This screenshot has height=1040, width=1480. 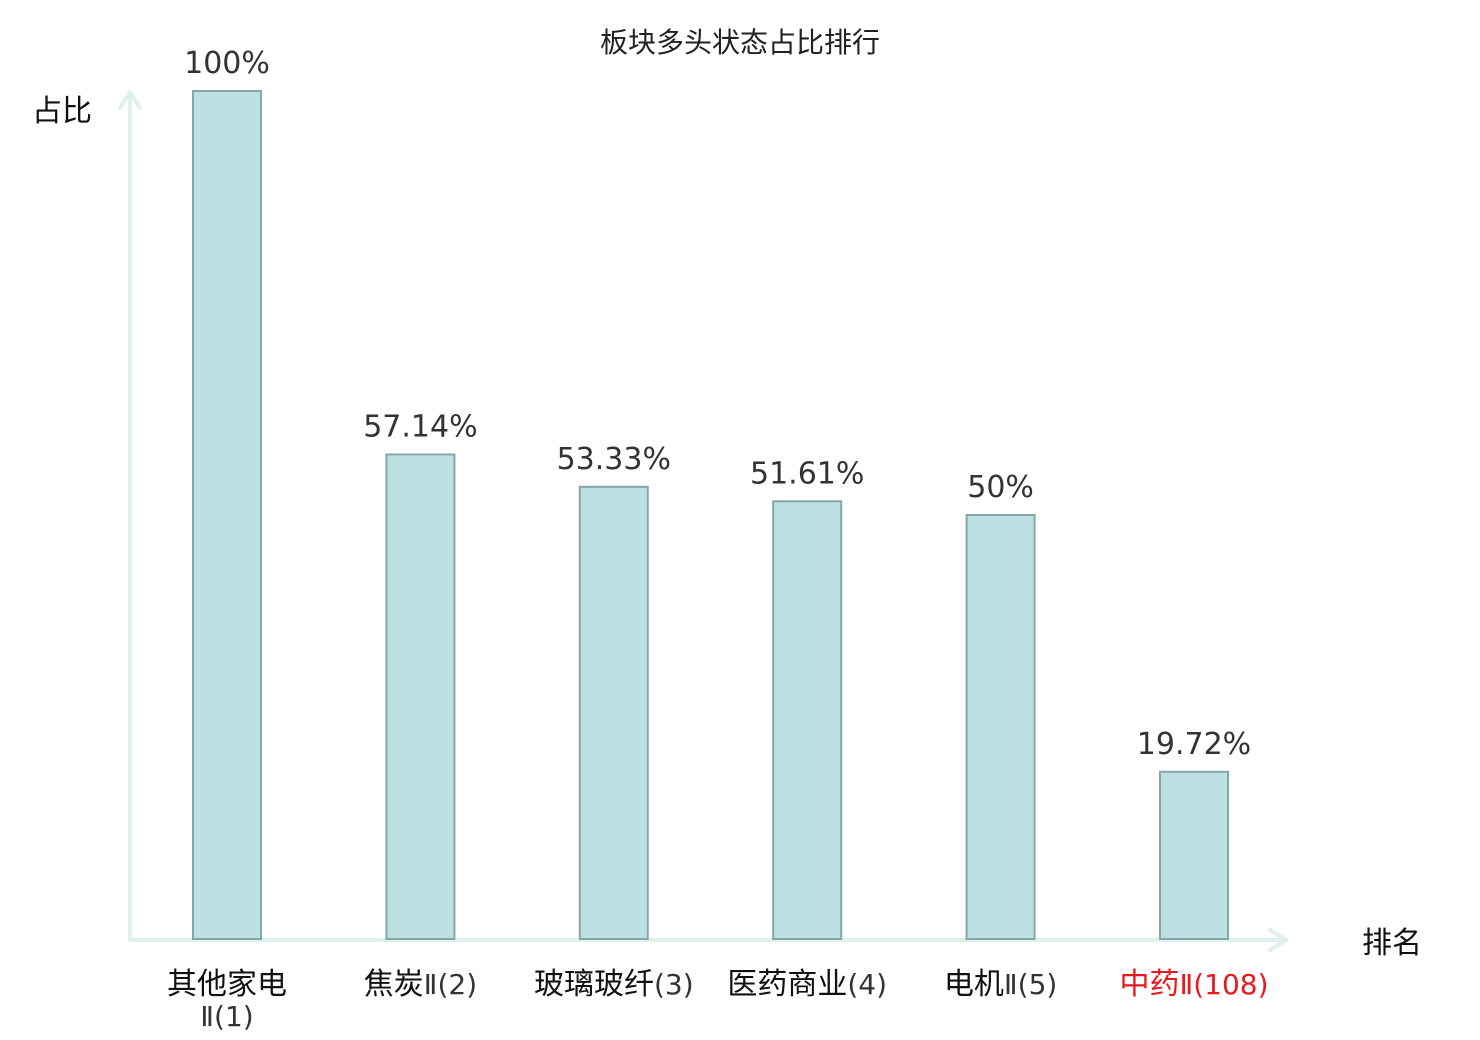 I want to click on value-label-2: 57.14%, so click(x=420, y=427).